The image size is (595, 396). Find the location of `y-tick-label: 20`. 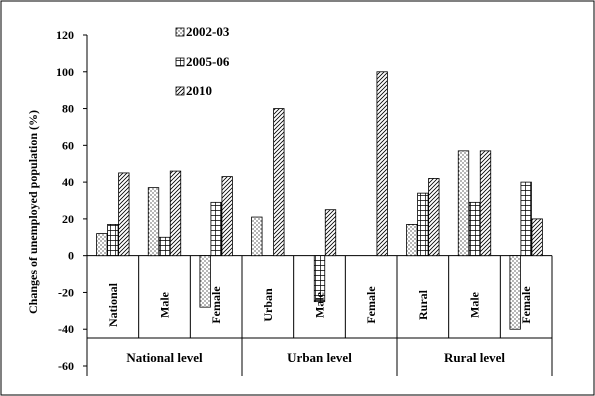

y-tick-label: 20 is located at coordinates (68, 219).